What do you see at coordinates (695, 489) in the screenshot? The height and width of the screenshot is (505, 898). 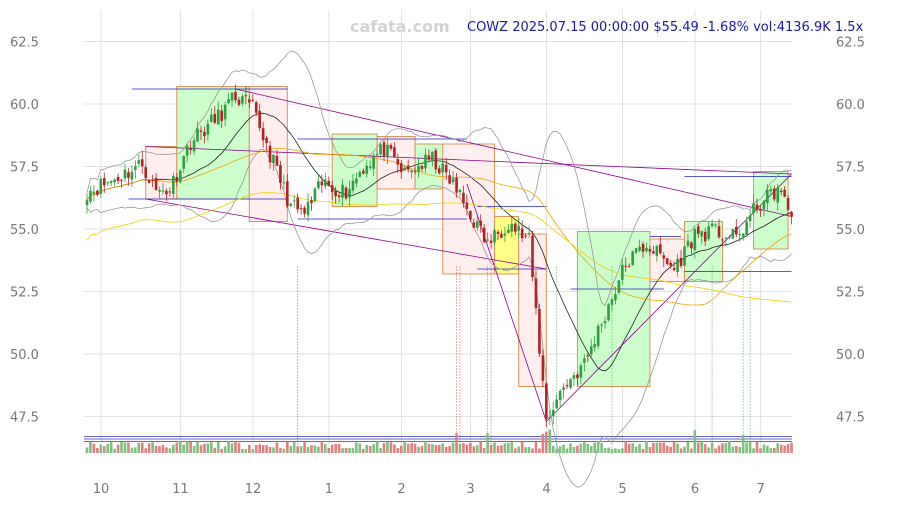 I see `x-tick-label: 6` at bounding box center [695, 489].